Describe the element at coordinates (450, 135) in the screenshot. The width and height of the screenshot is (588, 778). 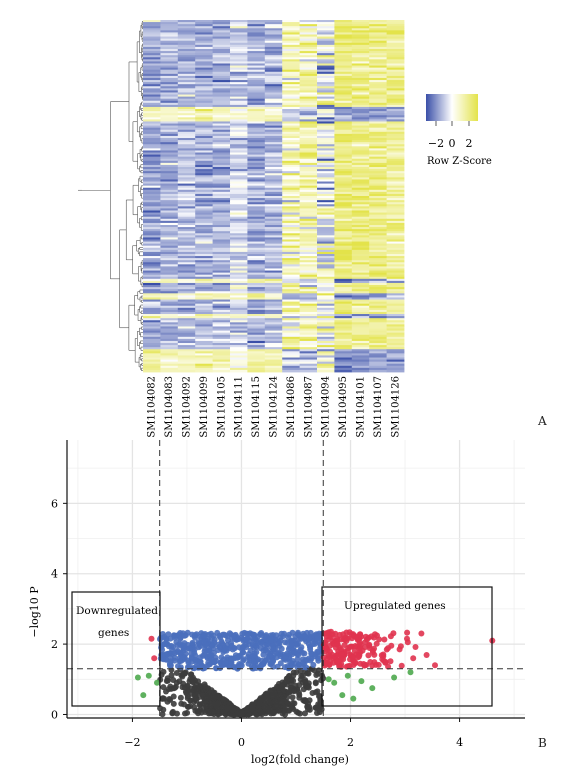
I see `color-key-ticks: −2 0 2` at that location.